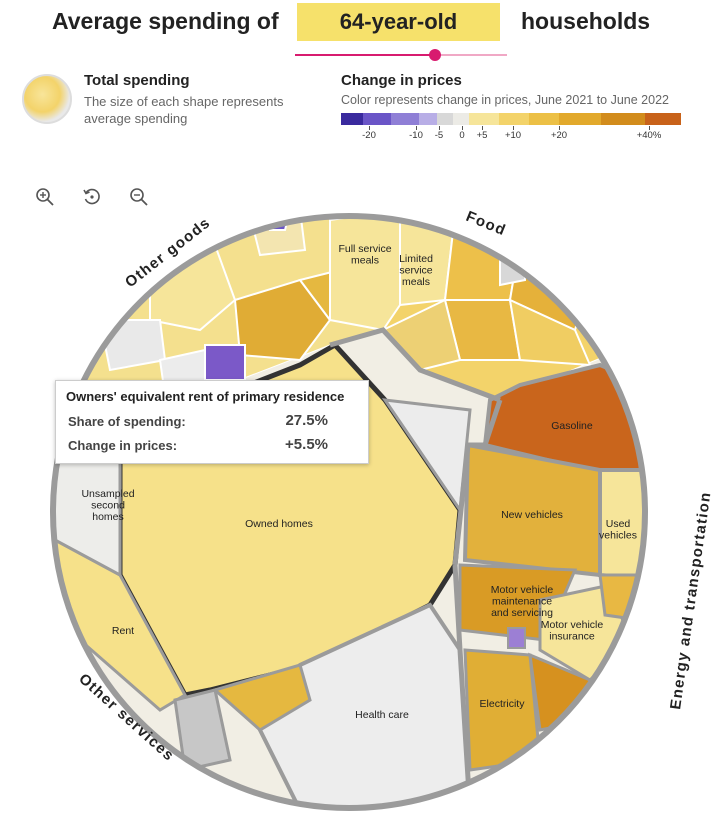 The height and width of the screenshot is (822, 715). I want to click on color-scale-tick-label: +10, so click(513, 135).